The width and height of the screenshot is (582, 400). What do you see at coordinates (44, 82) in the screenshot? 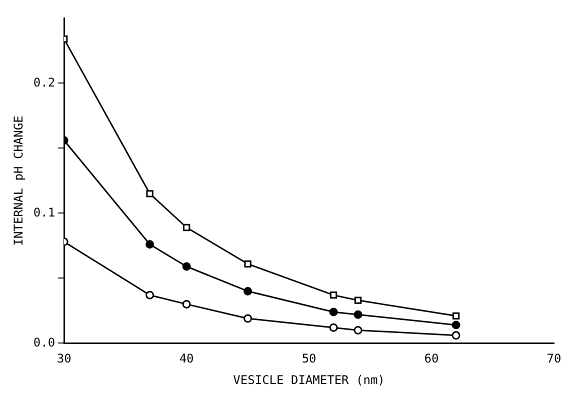
I see `y-tick-label: 0.2` at bounding box center [44, 82].